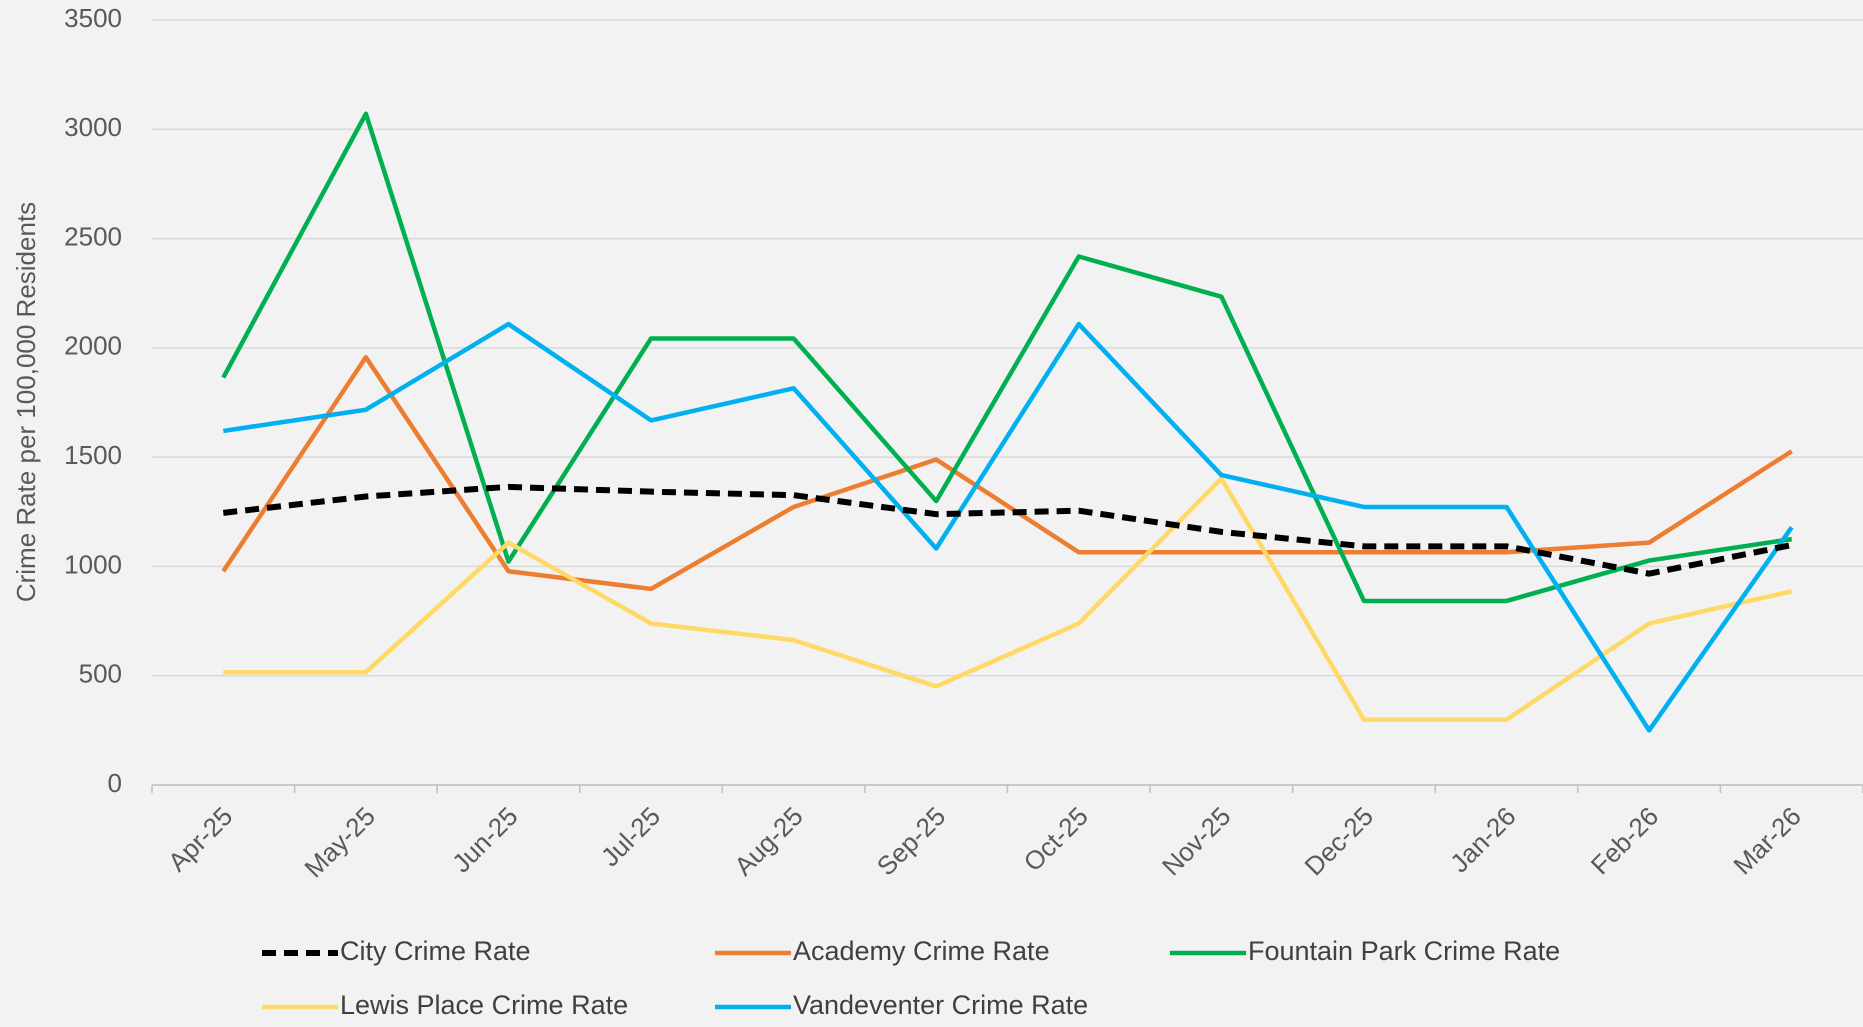  Describe the element at coordinates (435, 951) in the screenshot. I see `legend-label: City Crime Rate` at that location.